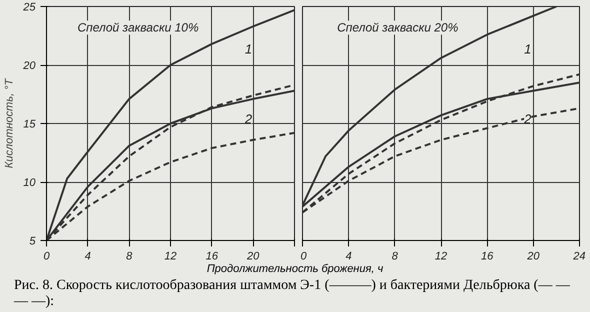  Describe the element at coordinates (29, 183) in the screenshot. I see `y-tick-label: 10` at that location.